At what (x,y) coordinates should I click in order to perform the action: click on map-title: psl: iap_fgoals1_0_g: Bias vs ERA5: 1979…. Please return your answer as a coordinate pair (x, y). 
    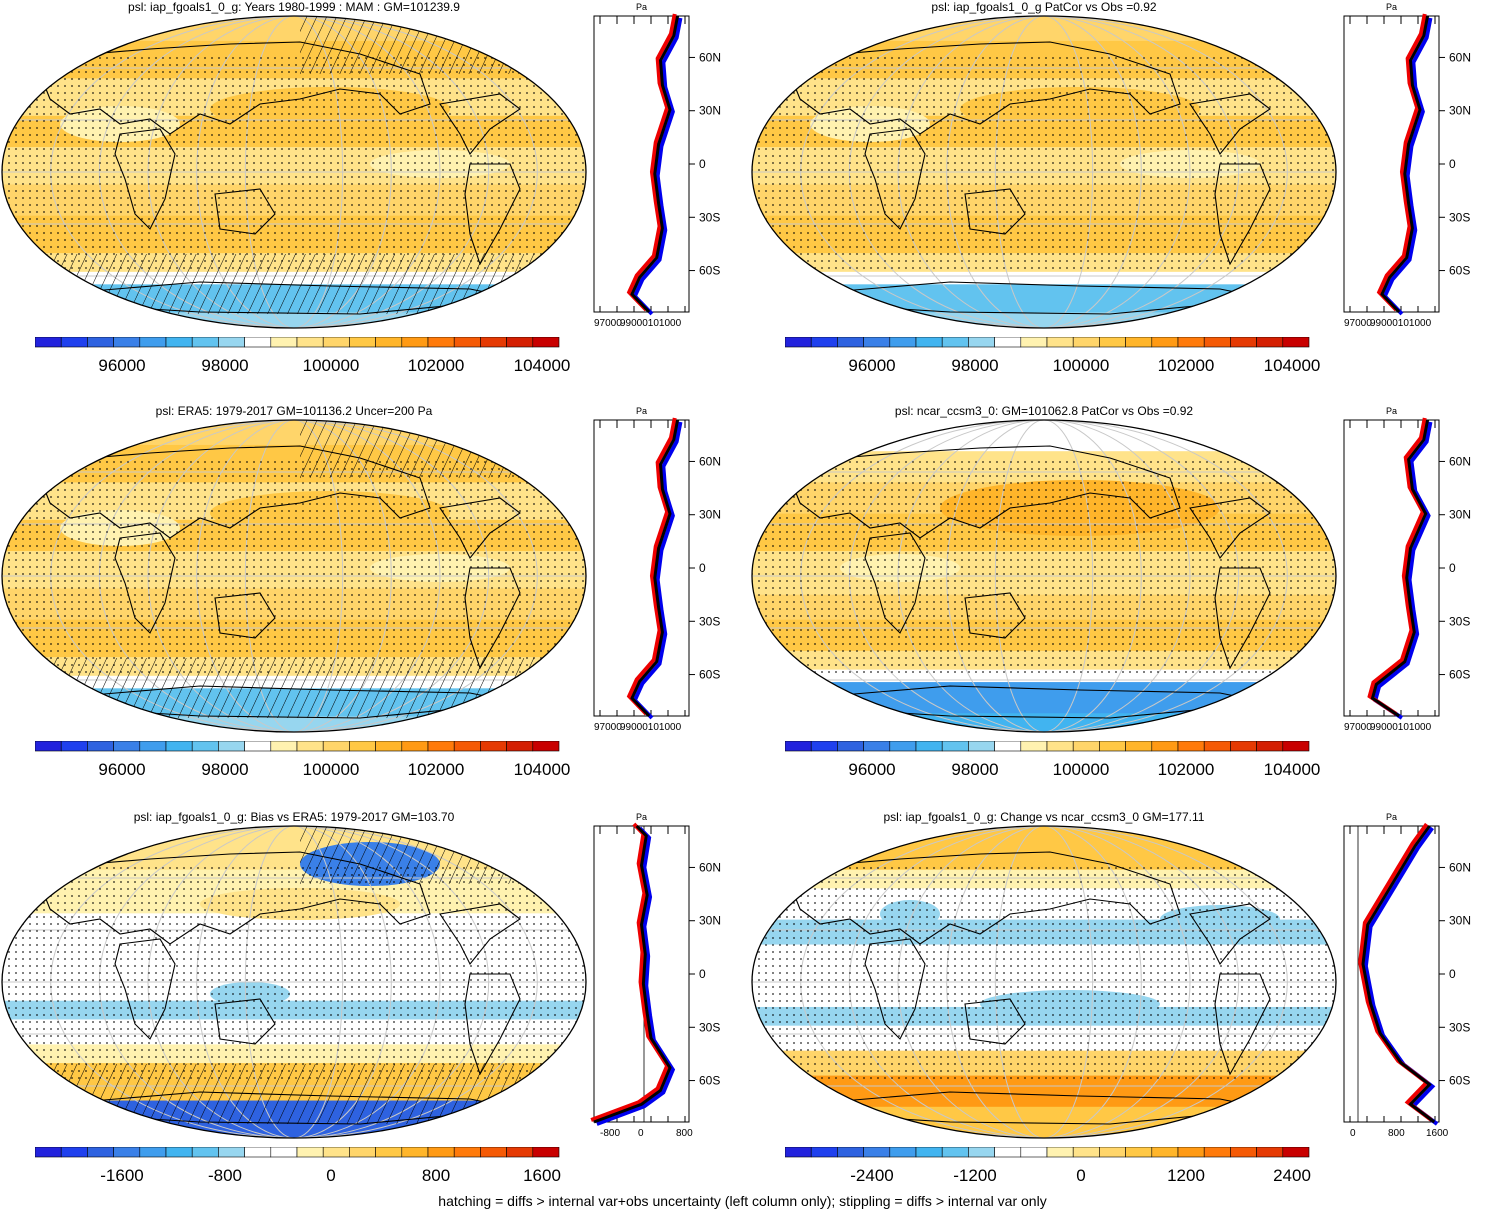
    Looking at the image, I should click on (294, 817).